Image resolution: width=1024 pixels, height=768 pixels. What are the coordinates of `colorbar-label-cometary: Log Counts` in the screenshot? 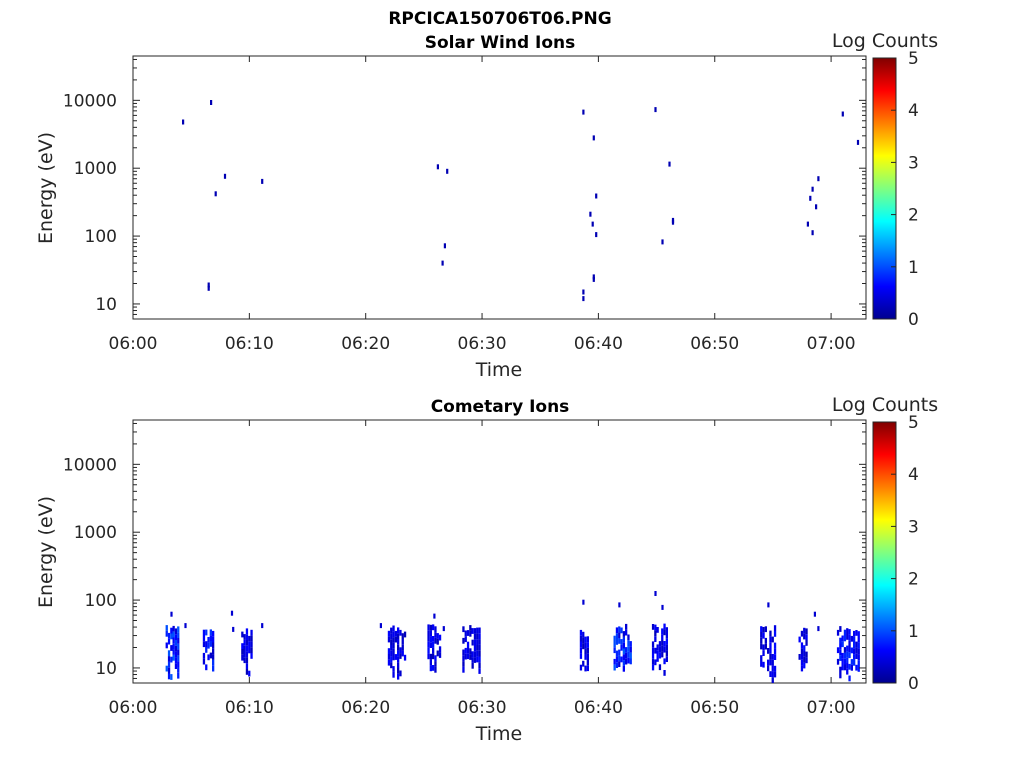 It's located at (885, 405).